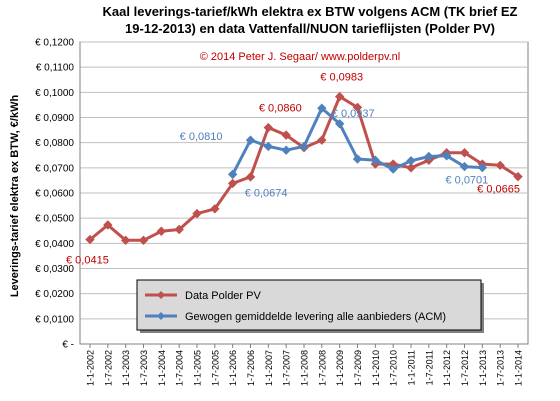 Image resolution: width=560 pixels, height=401 pixels. What do you see at coordinates (269, 368) in the screenshot?
I see `x-tick-label: 1-1-2007` at bounding box center [269, 368].